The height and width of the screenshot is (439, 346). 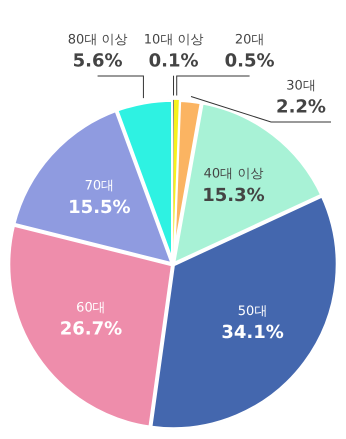 What do you see at coordinates (249, 40) in the screenshot?
I see `slice-label: 20대` at bounding box center [249, 40].